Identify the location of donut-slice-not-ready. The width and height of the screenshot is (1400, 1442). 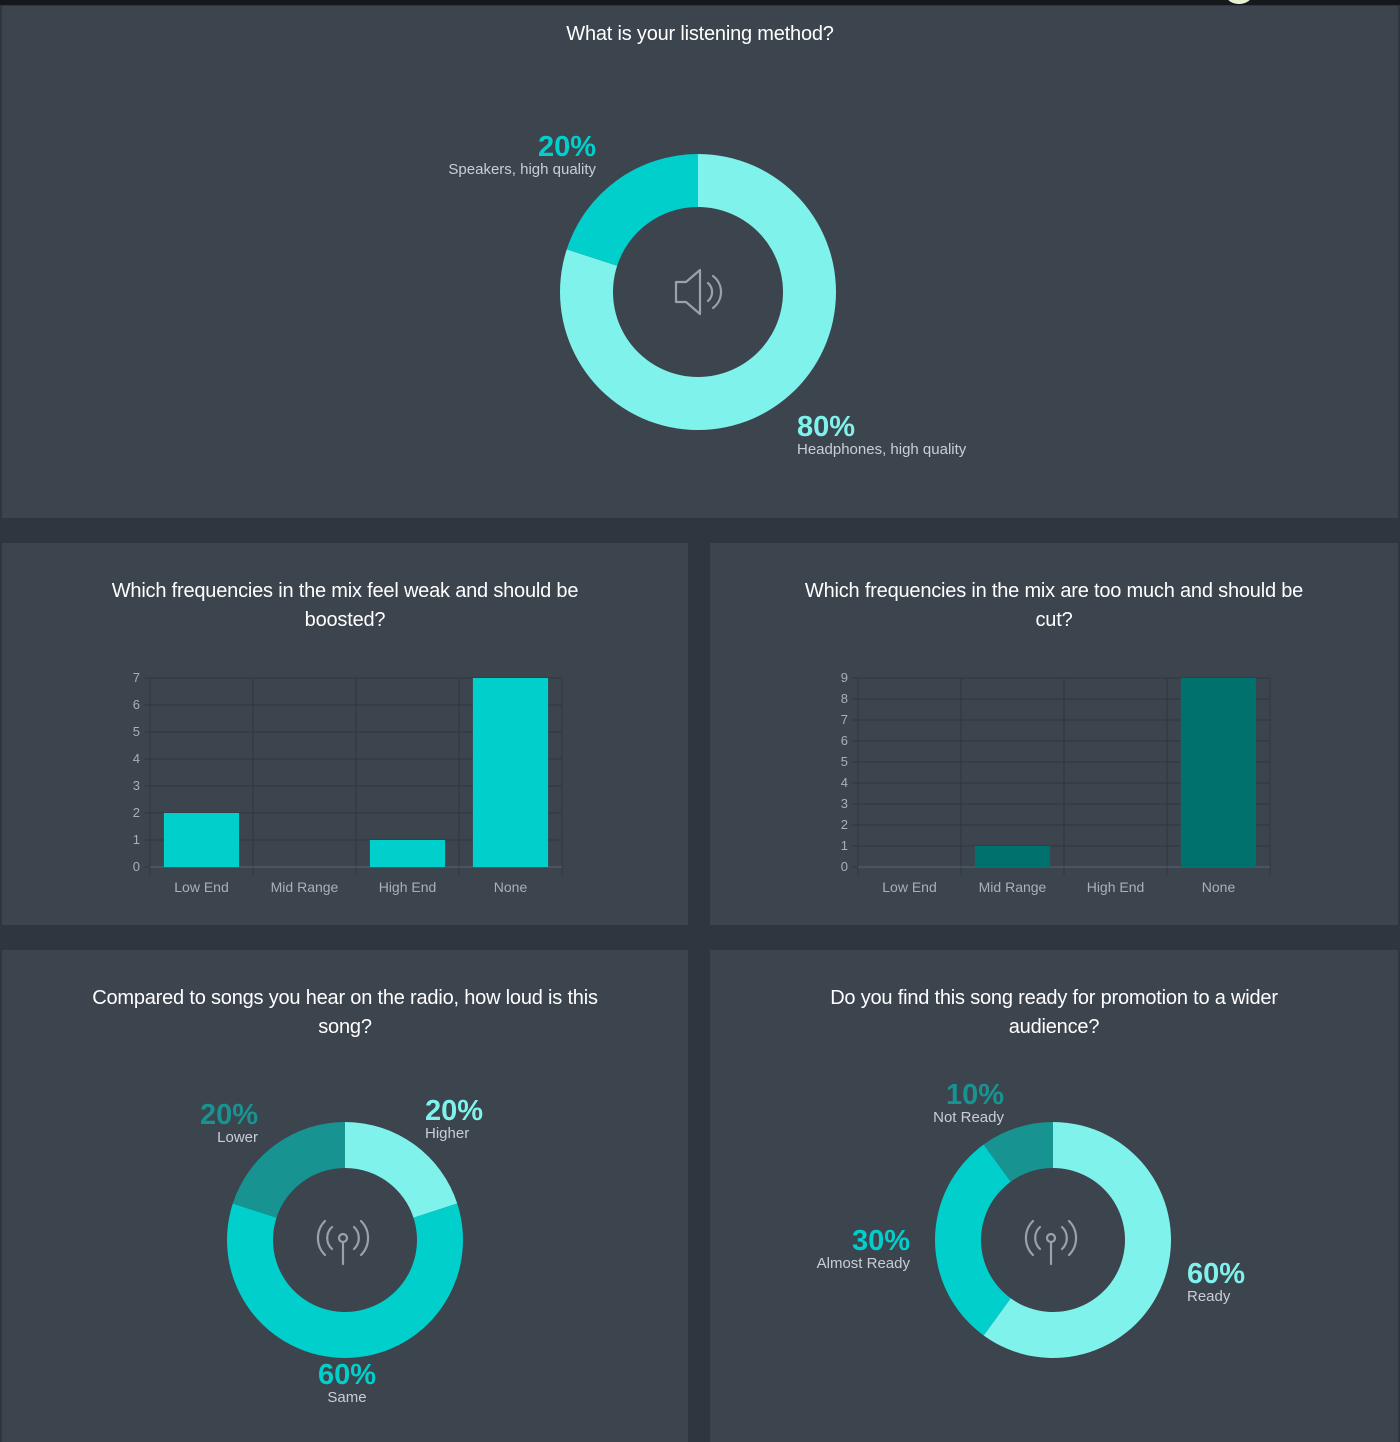
(1018, 1152).